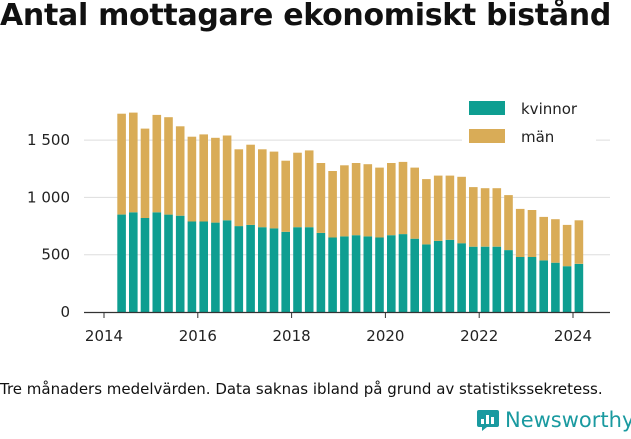 The width and height of the screenshot is (631, 439). What do you see at coordinates (262, 188) in the screenshot?
I see `bar-män-2017-Q2` at bounding box center [262, 188].